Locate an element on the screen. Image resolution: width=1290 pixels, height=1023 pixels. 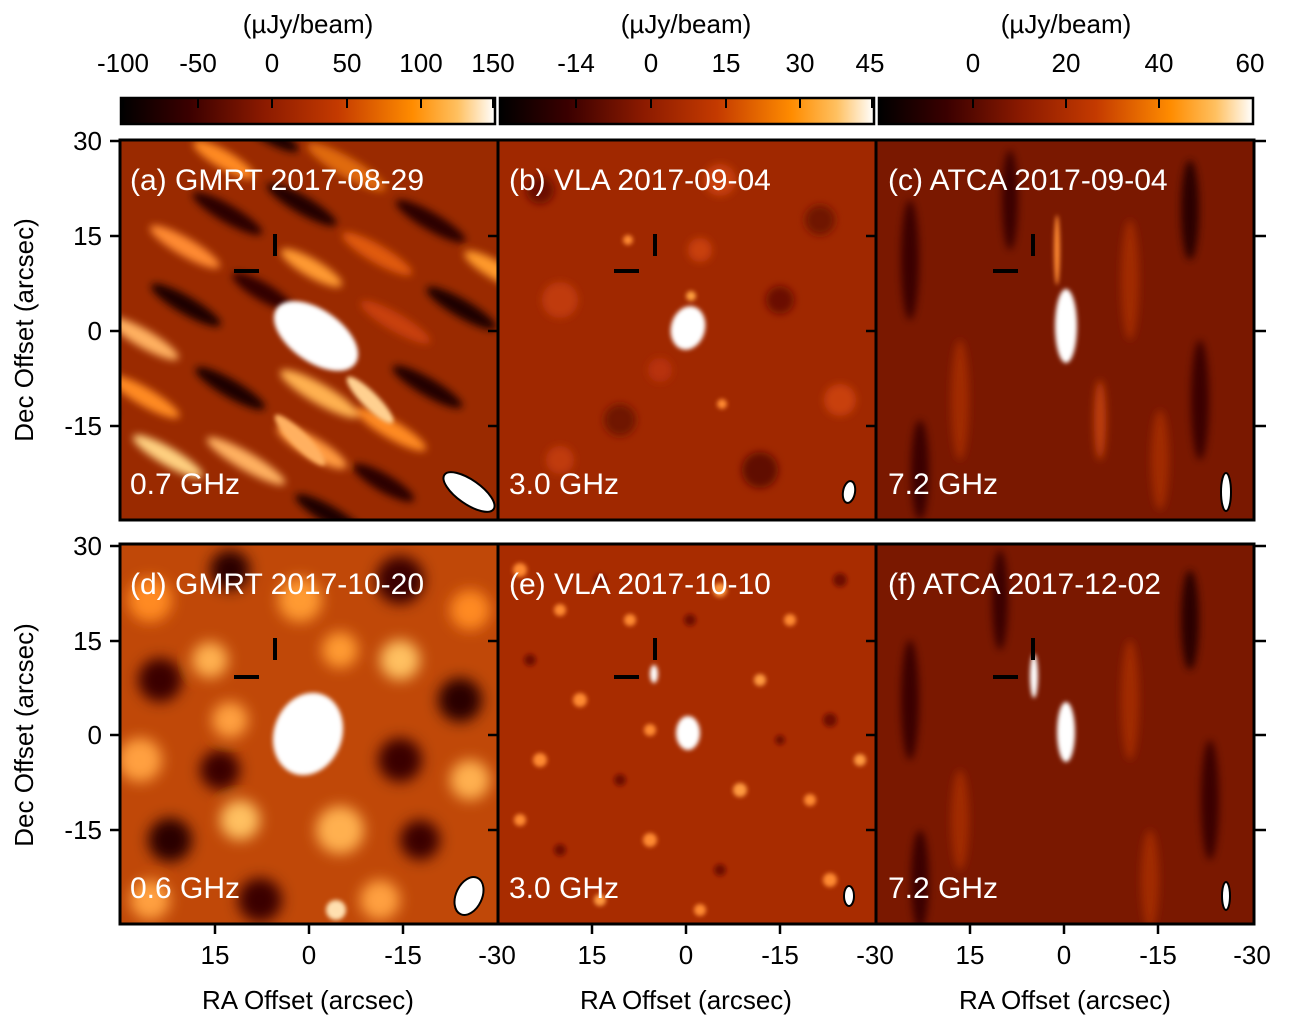
panel-c: (c) ATCA 2017-09-04 7.2 GHz is located at coordinates (1065, 330).